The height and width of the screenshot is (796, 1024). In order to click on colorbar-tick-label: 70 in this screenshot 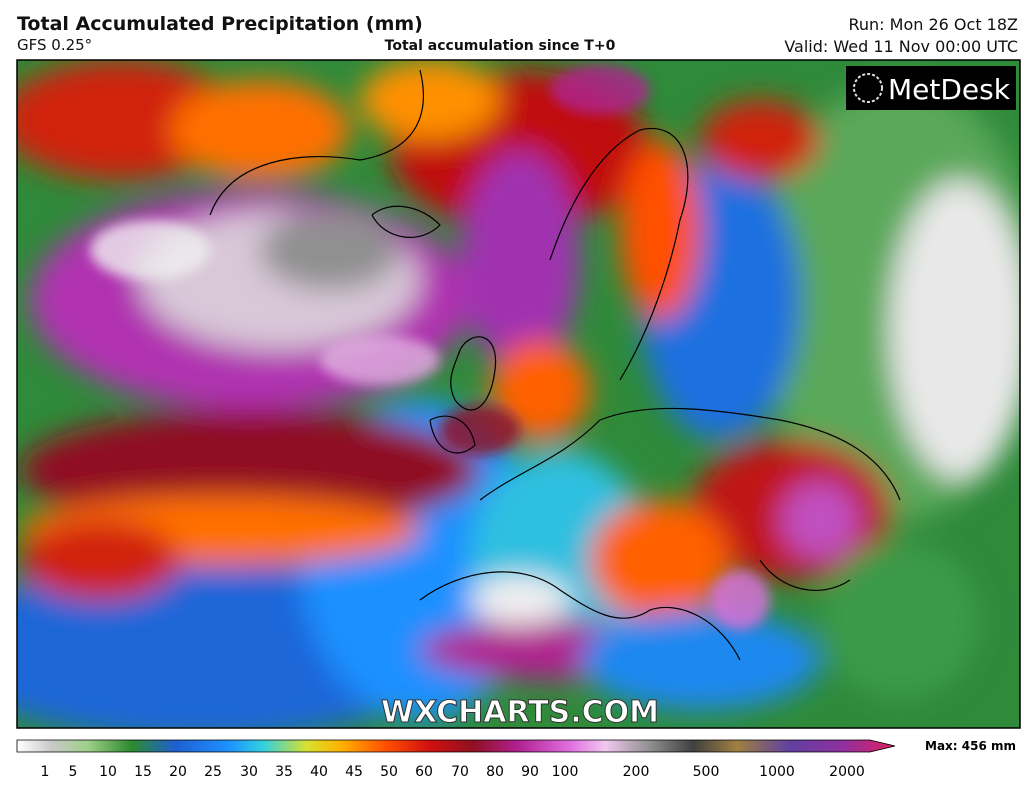, I will do `click(460, 772)`.